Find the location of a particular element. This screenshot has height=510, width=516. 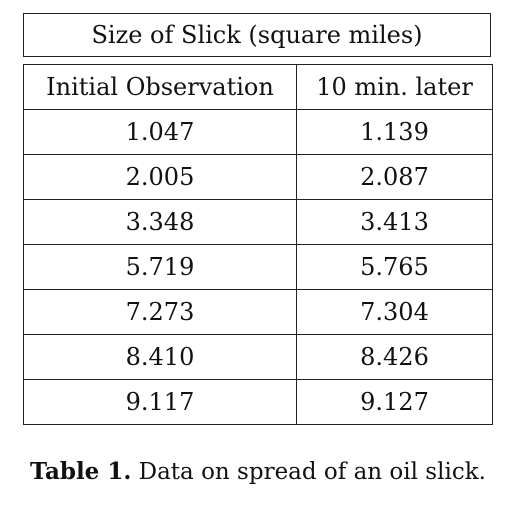

table-row: 3.348 3.413 is located at coordinates (258, 222).